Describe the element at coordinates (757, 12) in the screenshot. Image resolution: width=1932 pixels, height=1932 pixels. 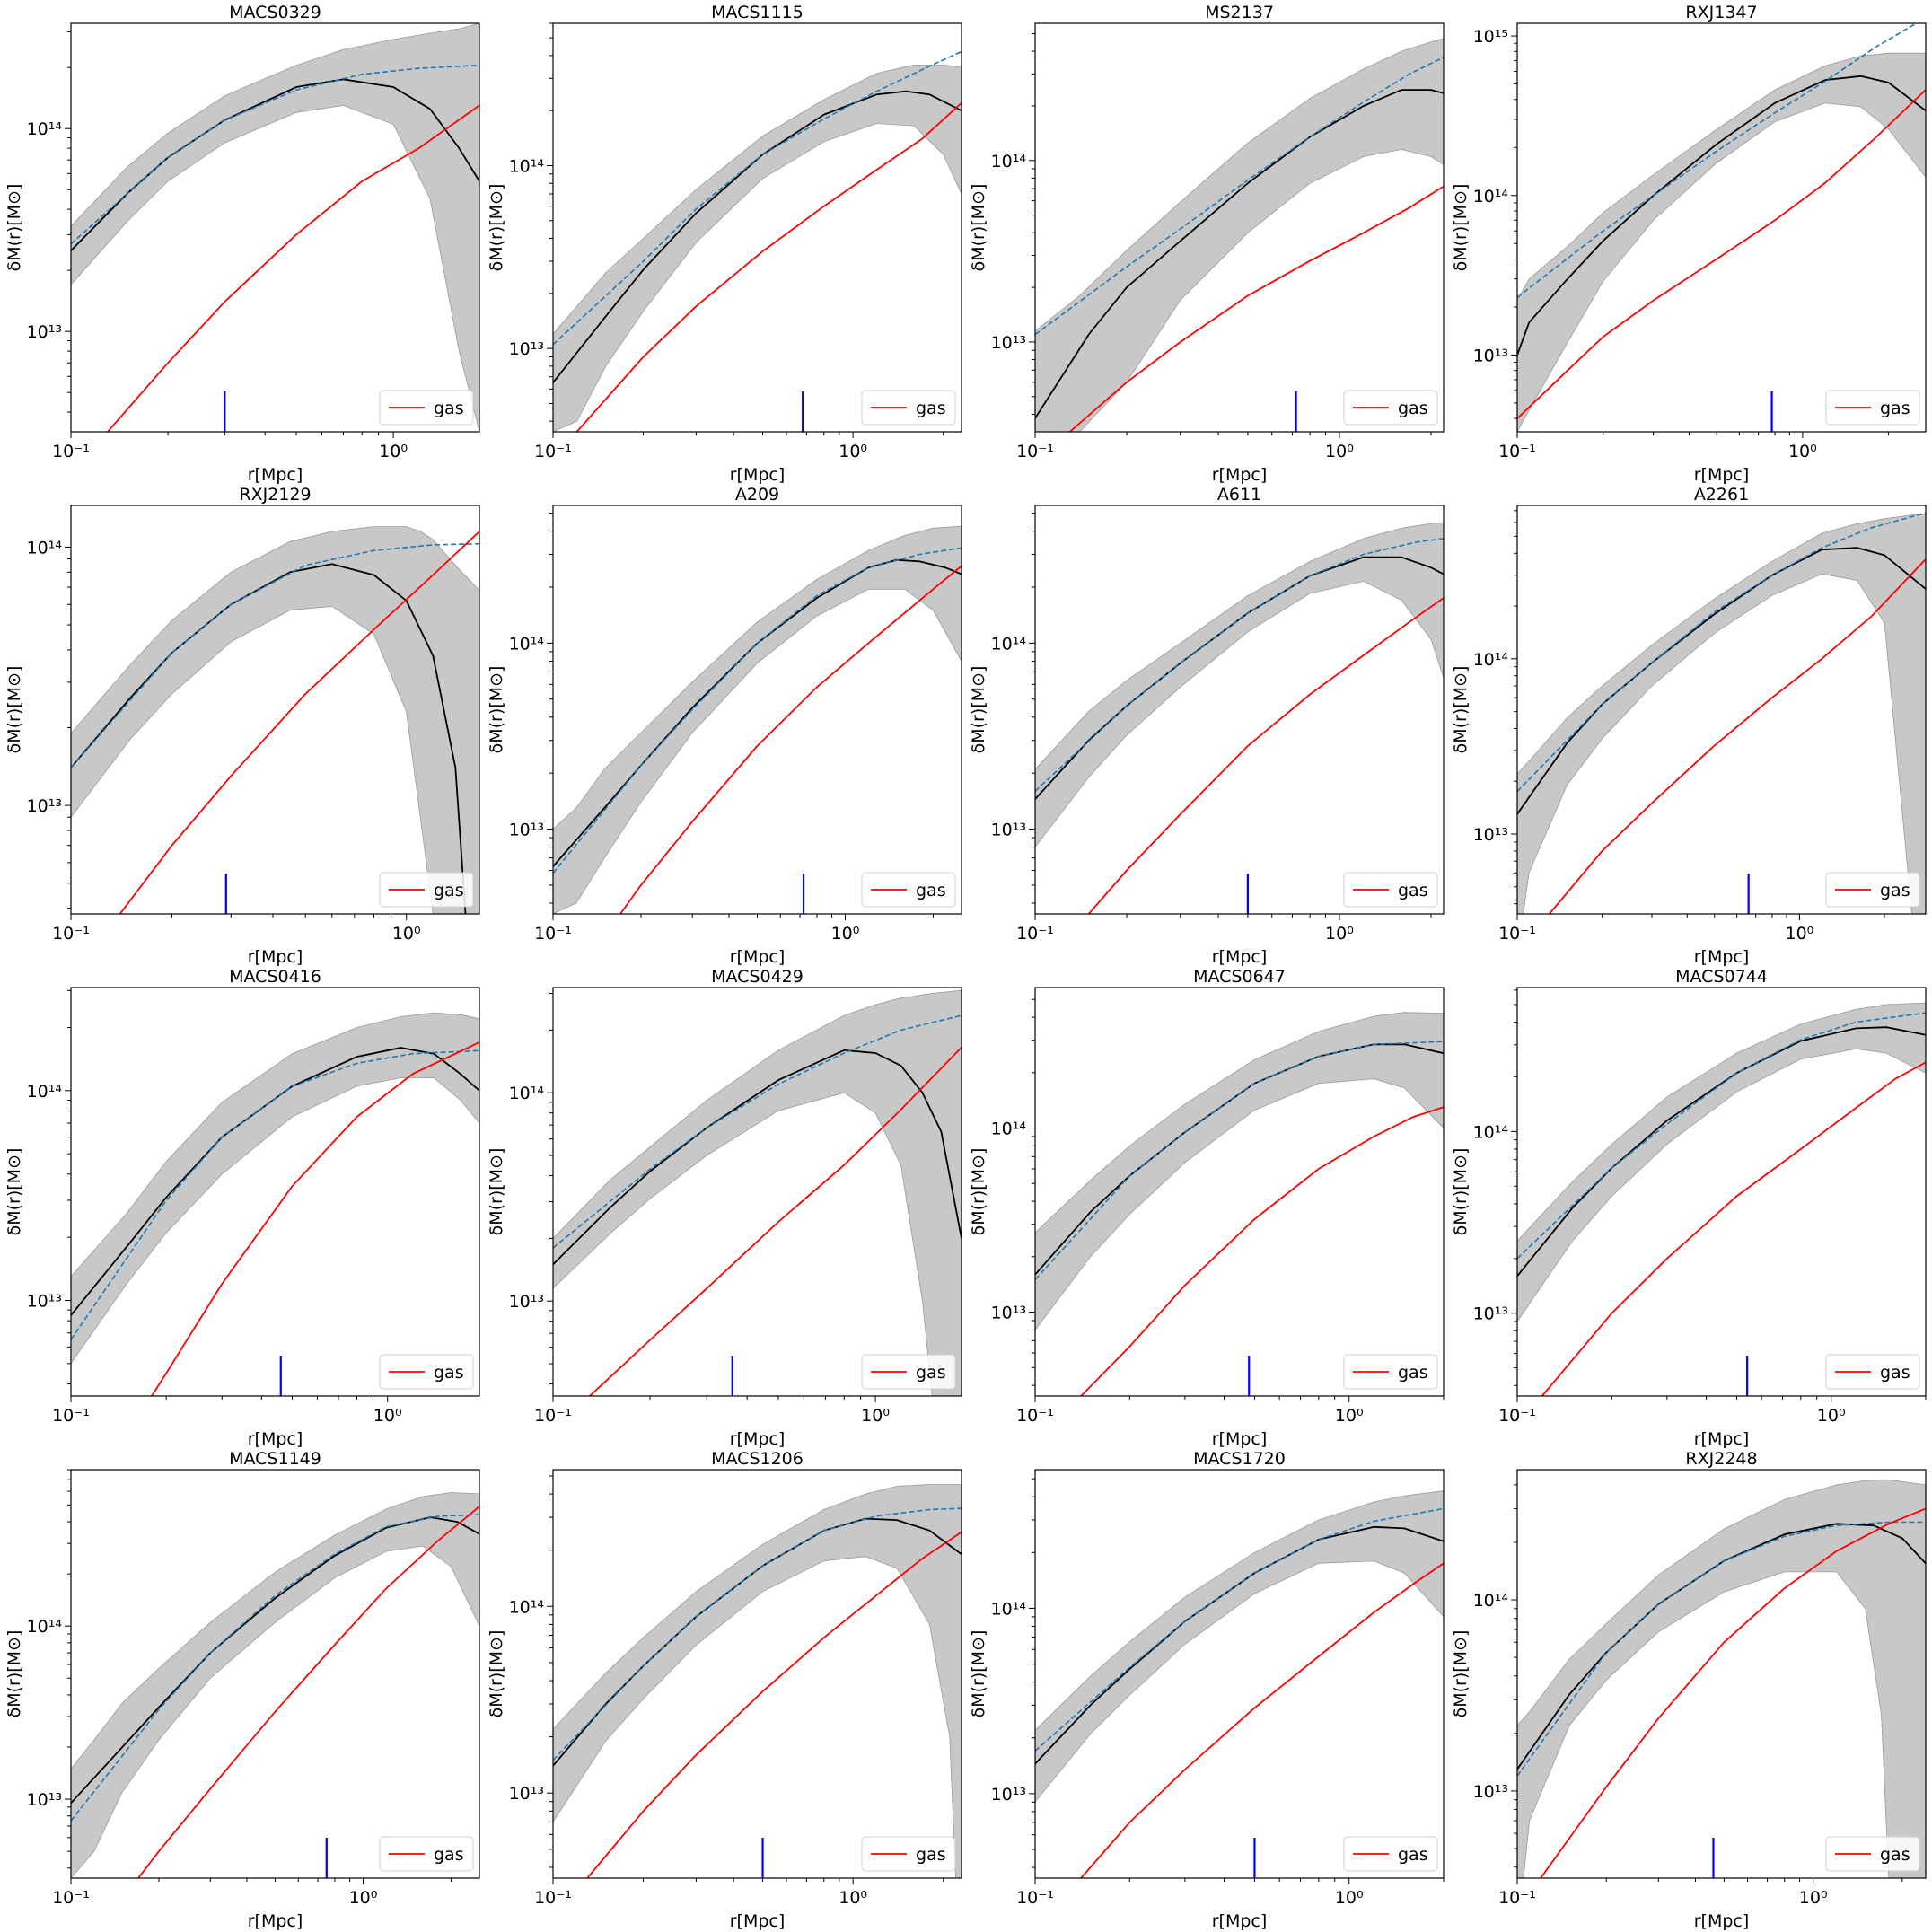
I see `panel-title: MACS1115` at that location.